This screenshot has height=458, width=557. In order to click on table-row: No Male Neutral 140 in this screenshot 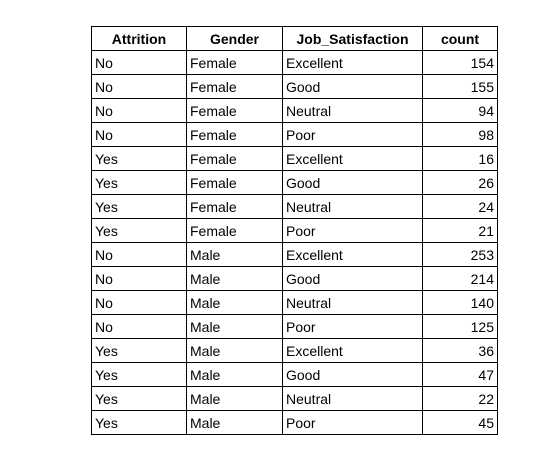, I will do `click(294, 302)`.